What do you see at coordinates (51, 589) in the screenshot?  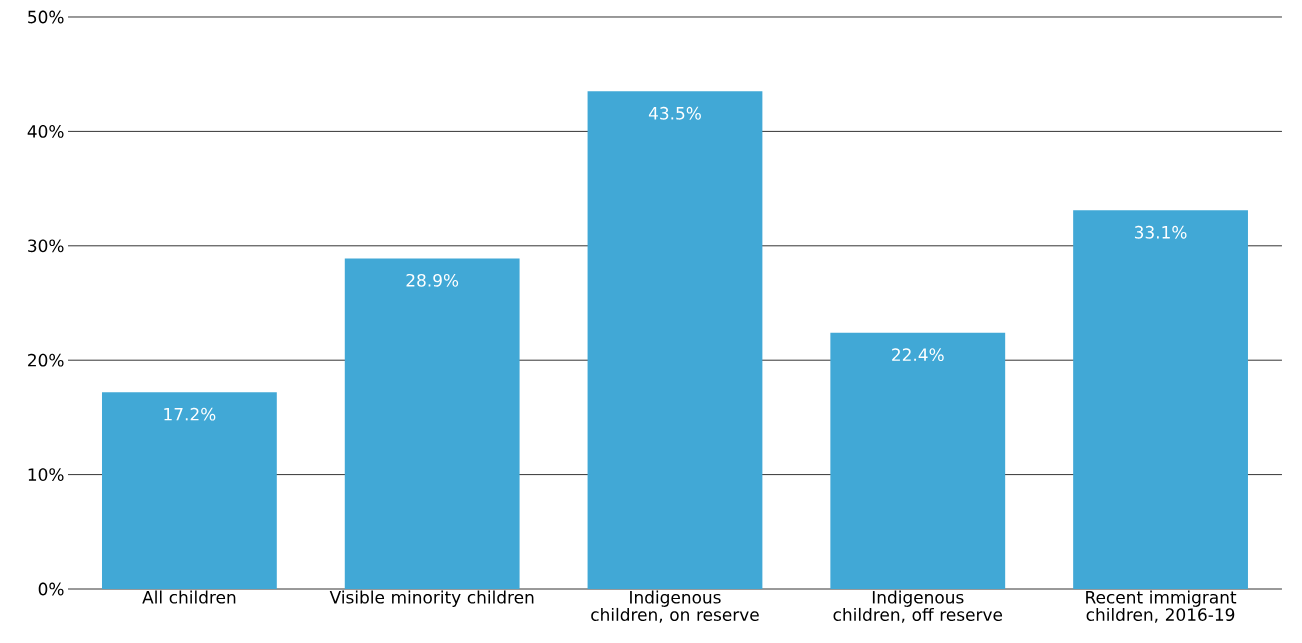 I see `y-tick-label: 0%` at bounding box center [51, 589].